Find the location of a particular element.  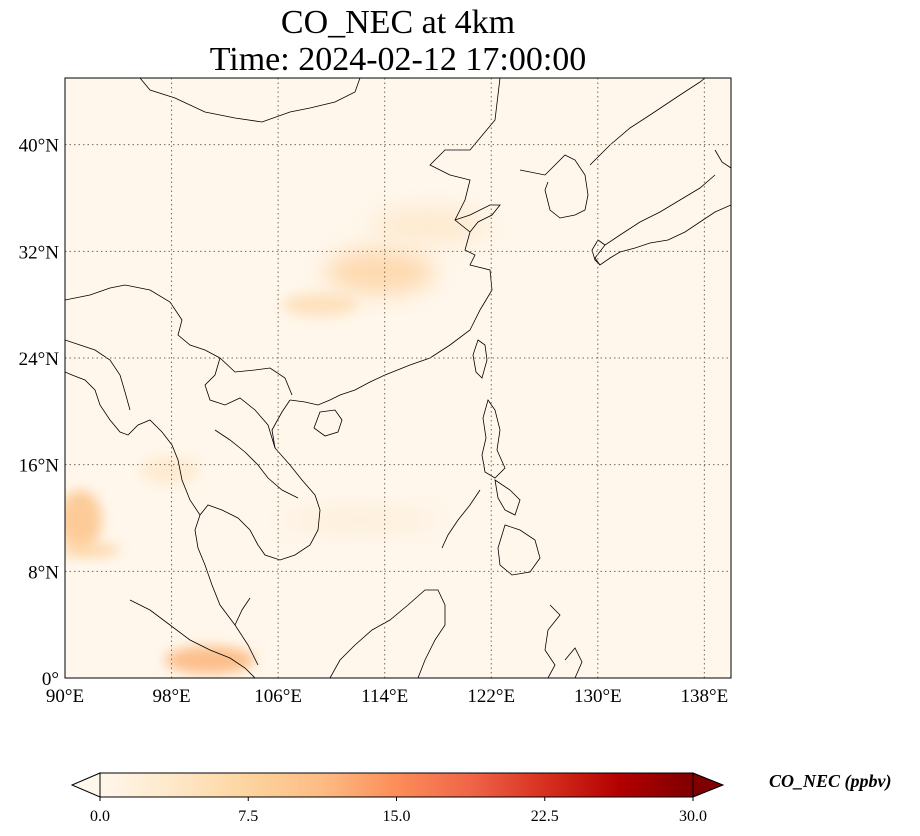

plume-sichuan is located at coordinates (320, 305).